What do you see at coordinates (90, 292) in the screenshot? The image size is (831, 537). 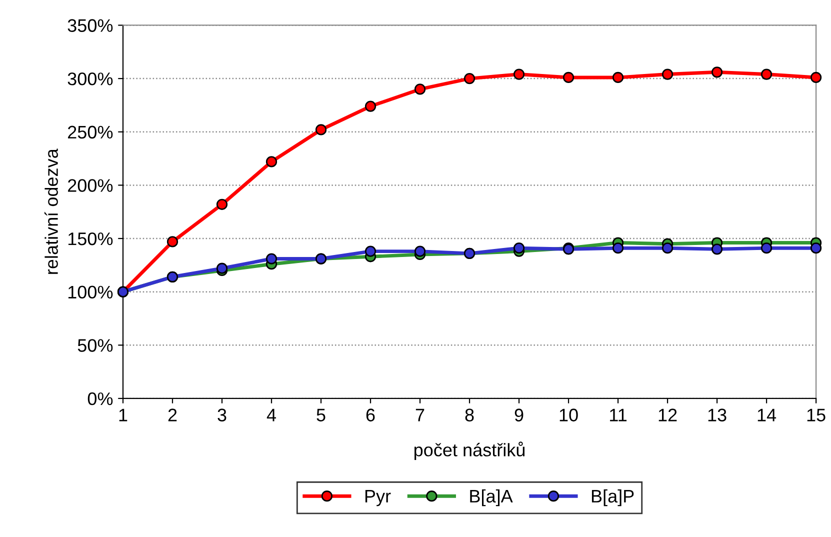 I see `y-tick-label: 100%` at bounding box center [90, 292].